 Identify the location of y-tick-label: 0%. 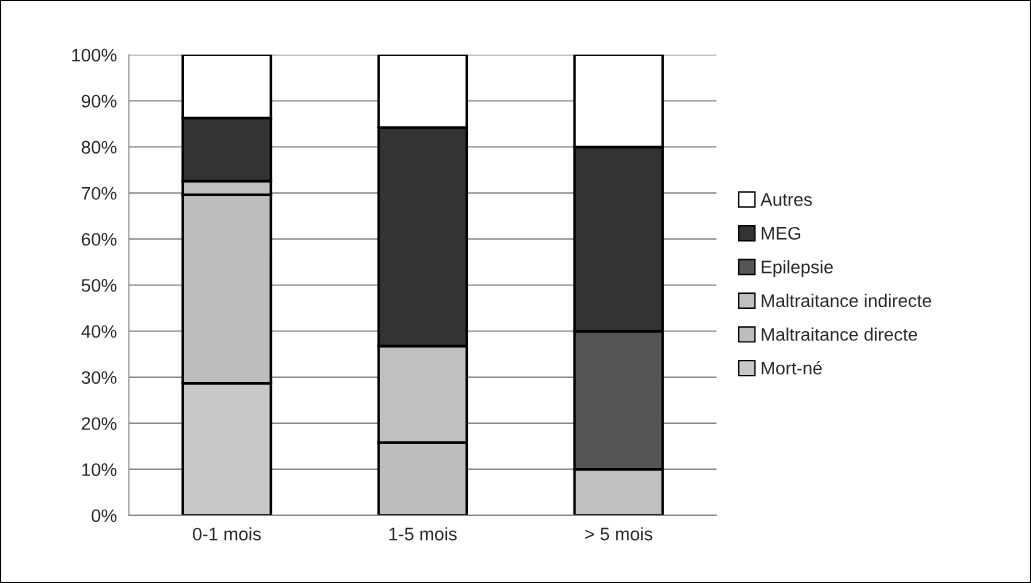
(104, 516).